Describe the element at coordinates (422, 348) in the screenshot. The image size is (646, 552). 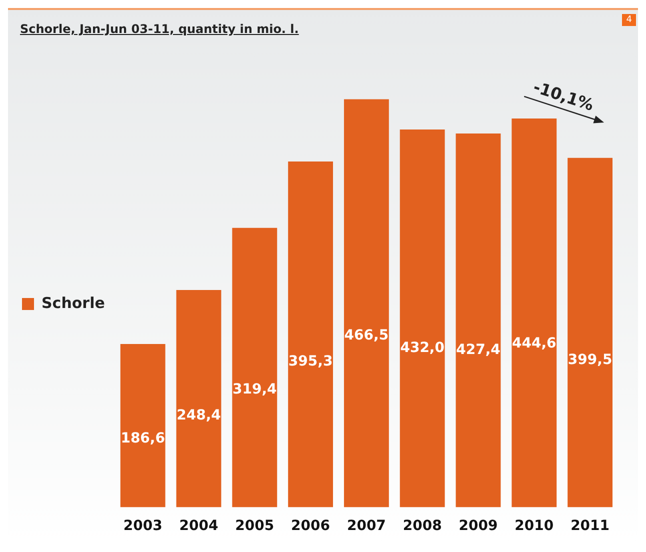
I see `data-label: 432,0` at that location.